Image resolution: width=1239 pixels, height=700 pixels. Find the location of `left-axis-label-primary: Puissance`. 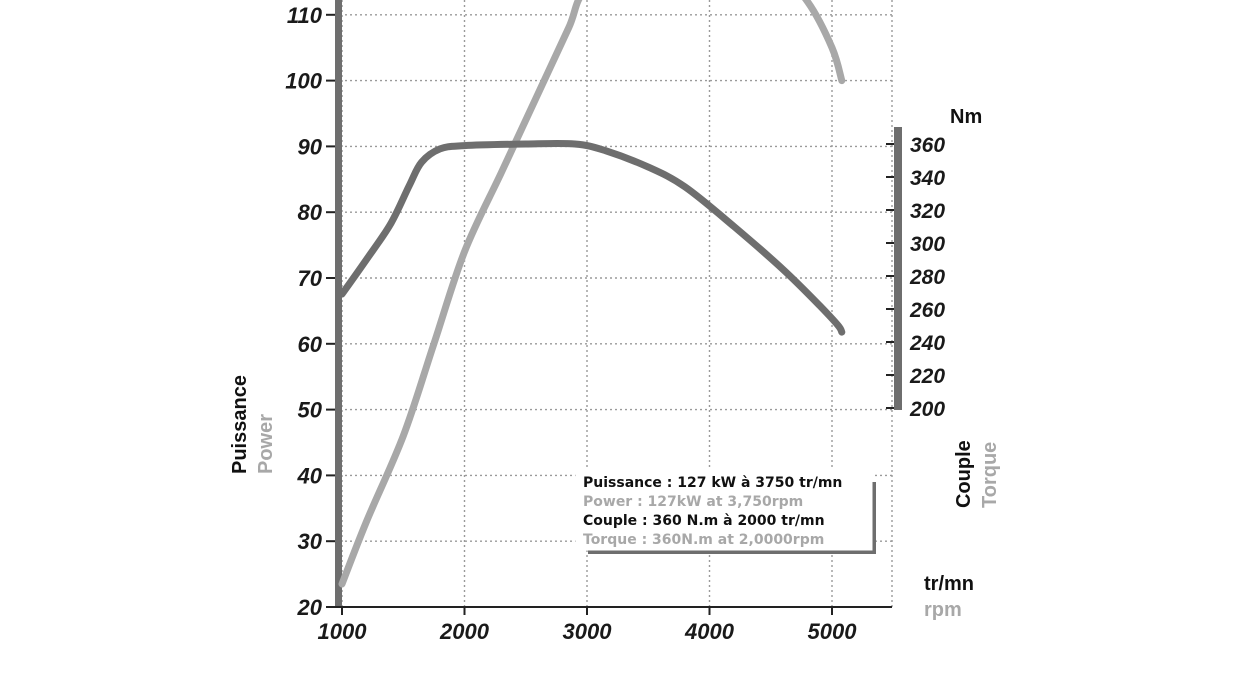

left-axis-label-primary: Puissance is located at coordinates (240, 424).